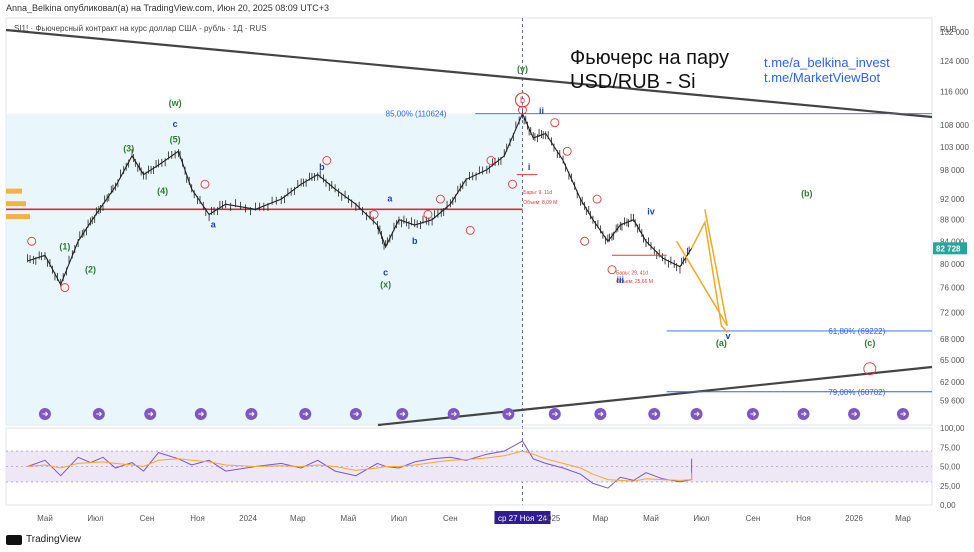 The height and width of the screenshot is (552, 974). What do you see at coordinates (954, 61) in the screenshot?
I see `y-tick-label: 124 000` at bounding box center [954, 61].